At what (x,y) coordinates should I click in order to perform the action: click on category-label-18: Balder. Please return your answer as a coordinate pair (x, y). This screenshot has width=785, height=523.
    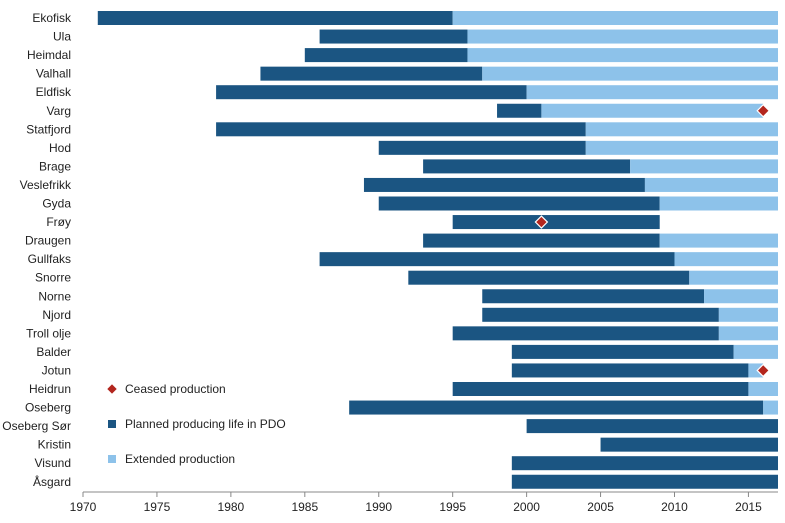
    Looking at the image, I should click on (53, 352).